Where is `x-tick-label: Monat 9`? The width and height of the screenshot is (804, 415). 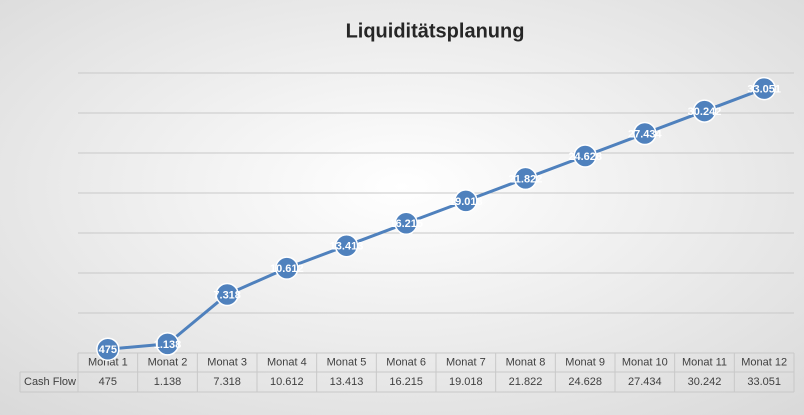 x-tick-label: Monat 9 is located at coordinates (585, 362).